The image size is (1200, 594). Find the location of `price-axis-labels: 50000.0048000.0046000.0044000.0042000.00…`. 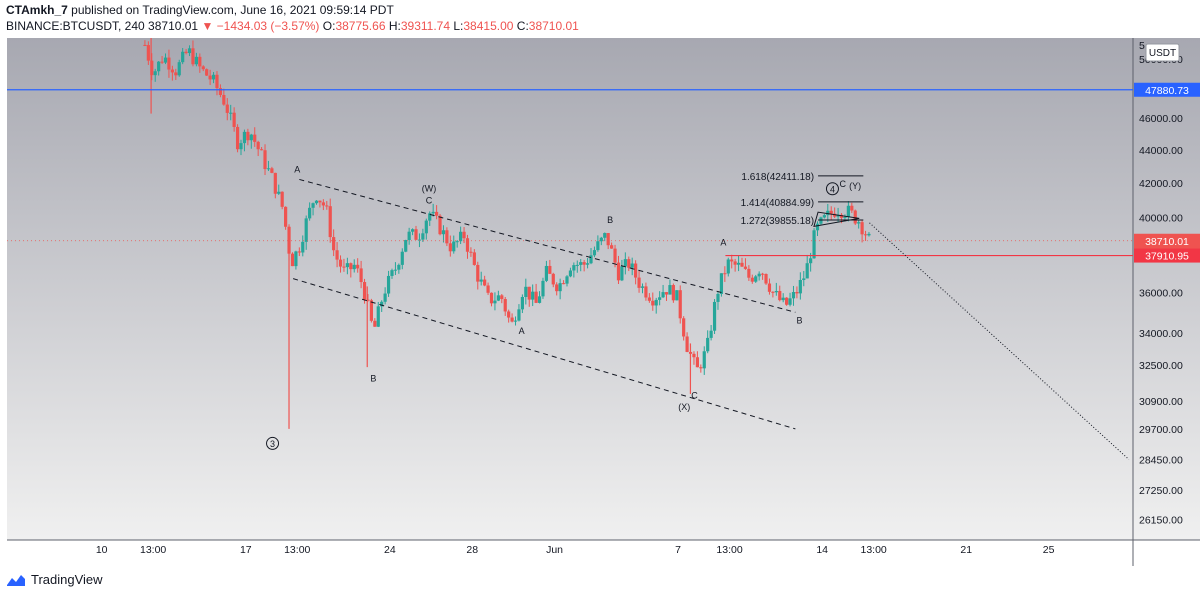

price-axis-labels: 50000.0048000.0046000.0044000.0042000.00… is located at coordinates (1161, 283).